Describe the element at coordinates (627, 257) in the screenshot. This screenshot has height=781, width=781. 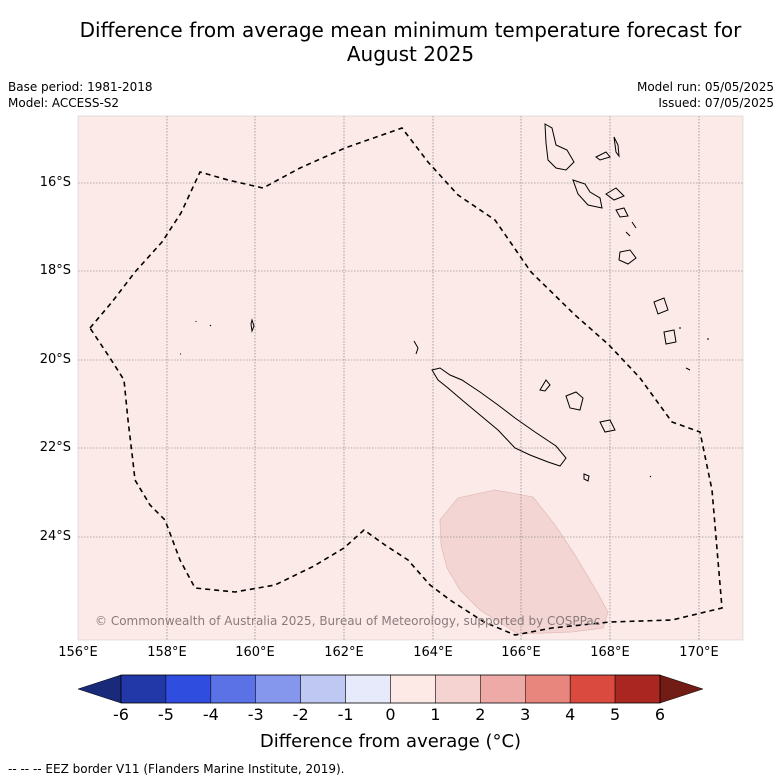
I see `vanuatu-tanna` at that location.